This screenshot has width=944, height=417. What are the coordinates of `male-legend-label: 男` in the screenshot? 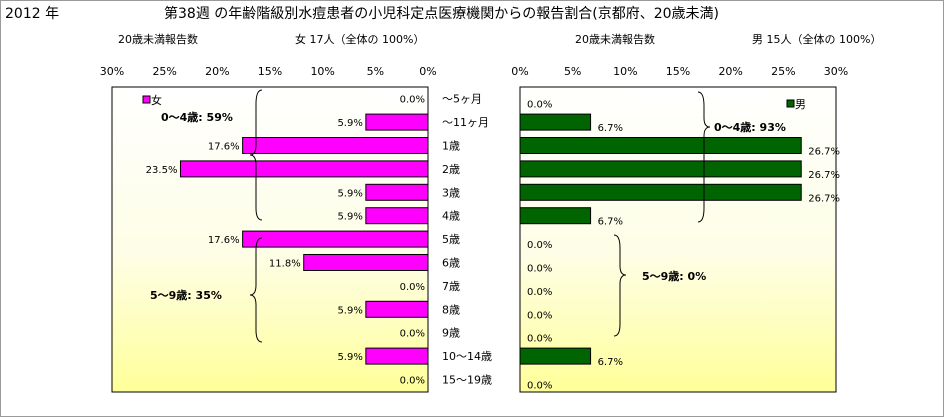 It's located at (800, 104).